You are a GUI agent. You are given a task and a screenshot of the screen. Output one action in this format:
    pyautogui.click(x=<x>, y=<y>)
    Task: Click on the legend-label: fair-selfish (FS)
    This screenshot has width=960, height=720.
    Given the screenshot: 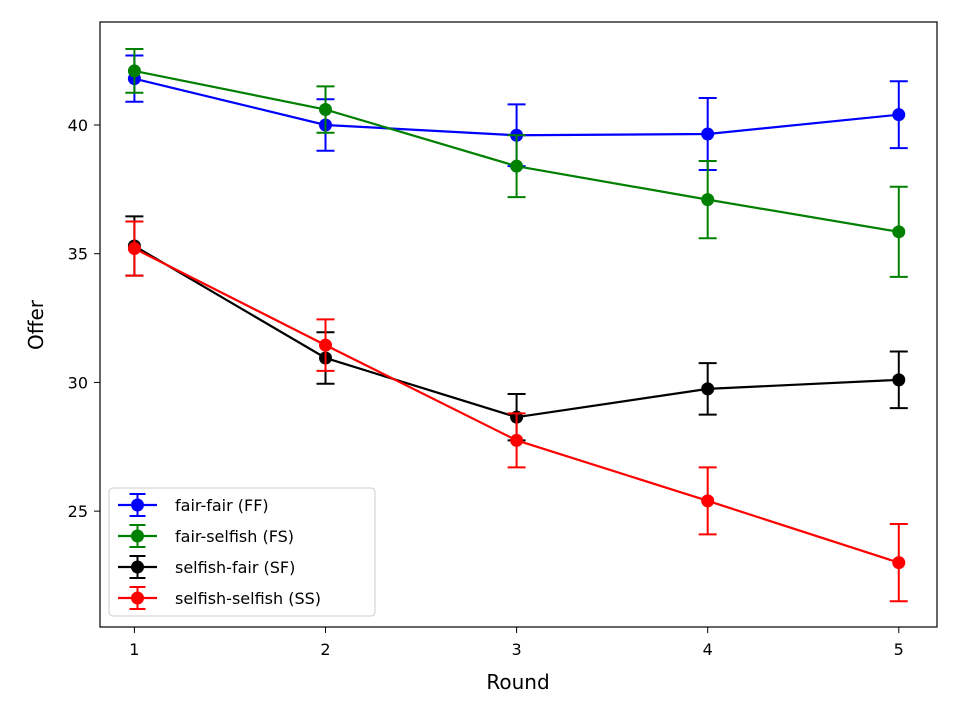 What is the action you would take?
    pyautogui.click(x=234, y=536)
    